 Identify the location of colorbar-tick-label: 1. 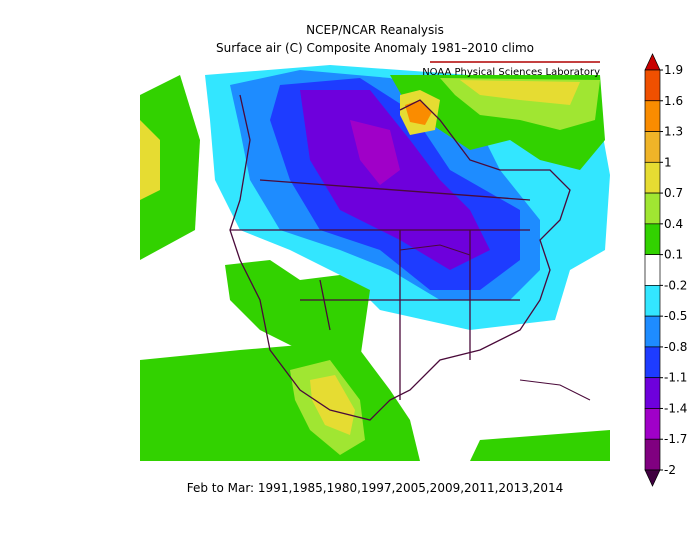
(668, 162).